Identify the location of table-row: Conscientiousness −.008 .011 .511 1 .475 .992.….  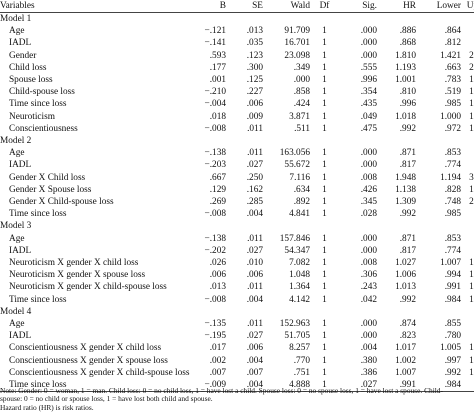
(237, 129).